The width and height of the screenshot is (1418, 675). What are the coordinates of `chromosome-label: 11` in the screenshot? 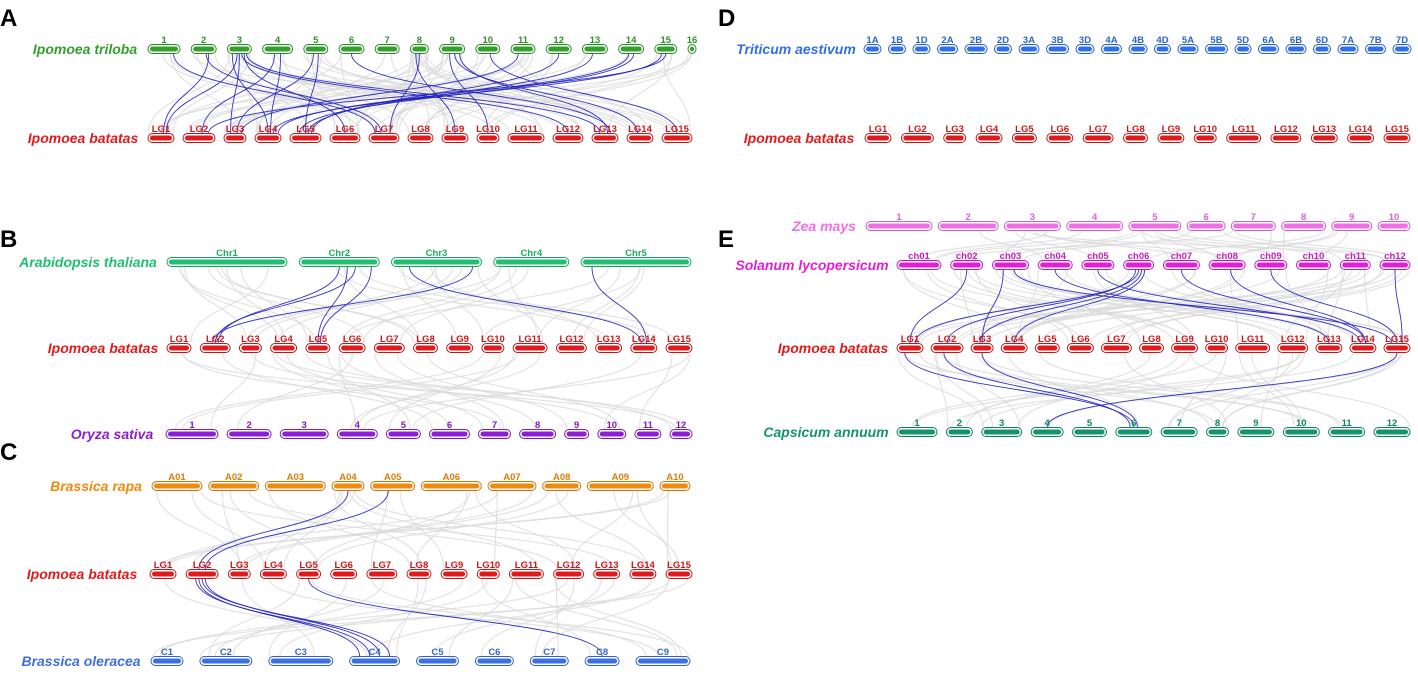 It's located at (648, 425).